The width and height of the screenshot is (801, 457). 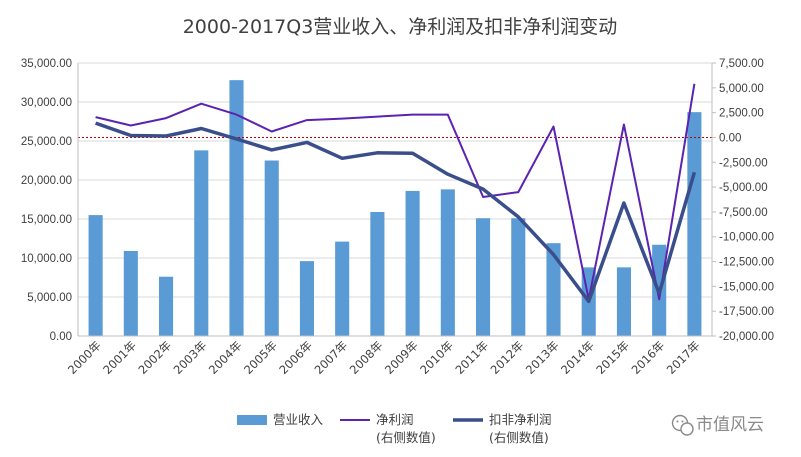 I want to click on right-tick-label: -7,500.00, so click(x=743, y=213).